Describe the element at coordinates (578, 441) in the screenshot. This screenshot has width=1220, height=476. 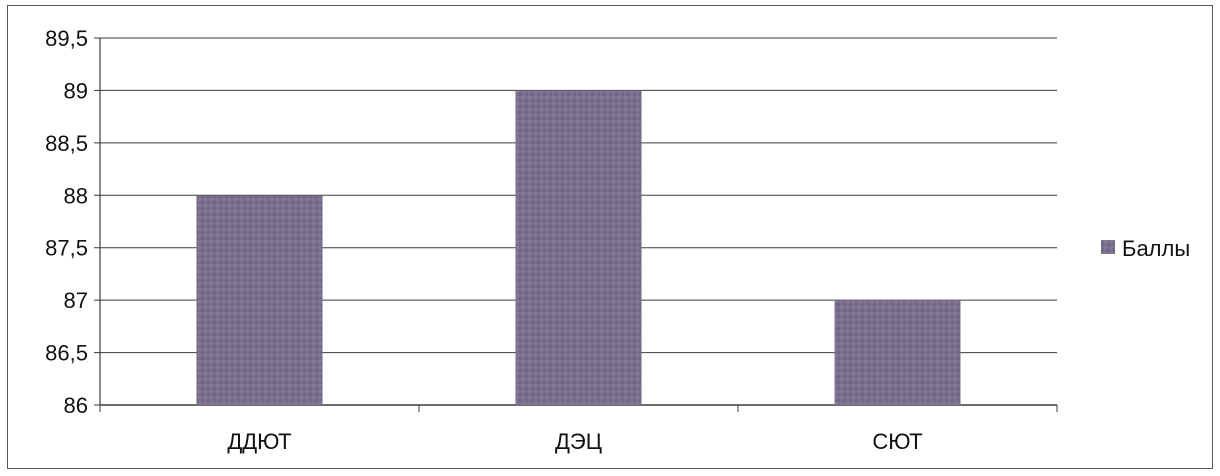
I see `x-category-label: ДЭЦ` at that location.